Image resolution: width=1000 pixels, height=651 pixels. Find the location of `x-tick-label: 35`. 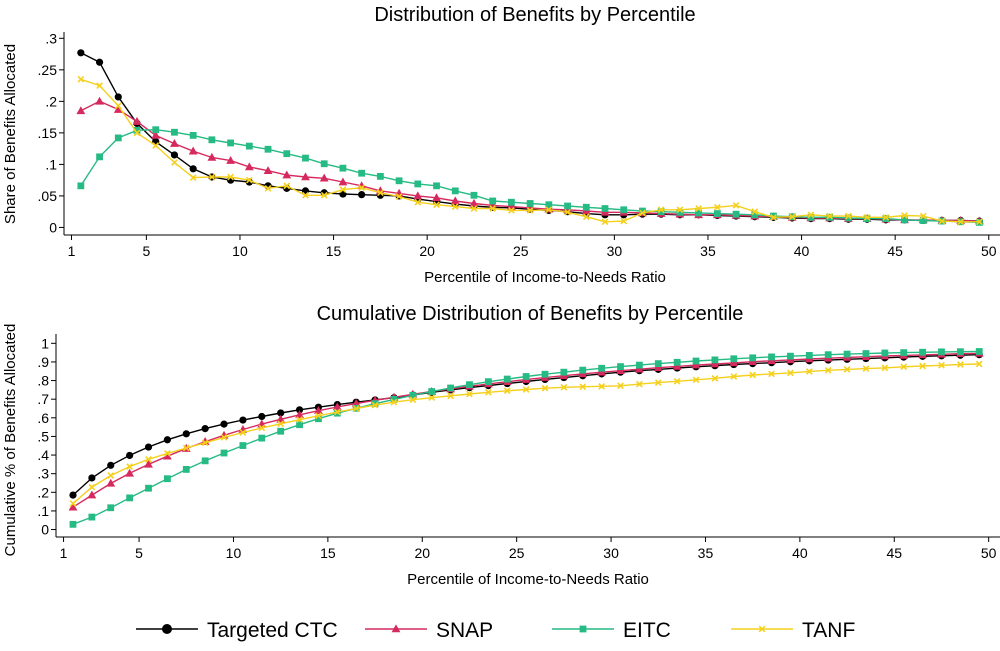

x-tick-label: 35 is located at coordinates (706, 553).